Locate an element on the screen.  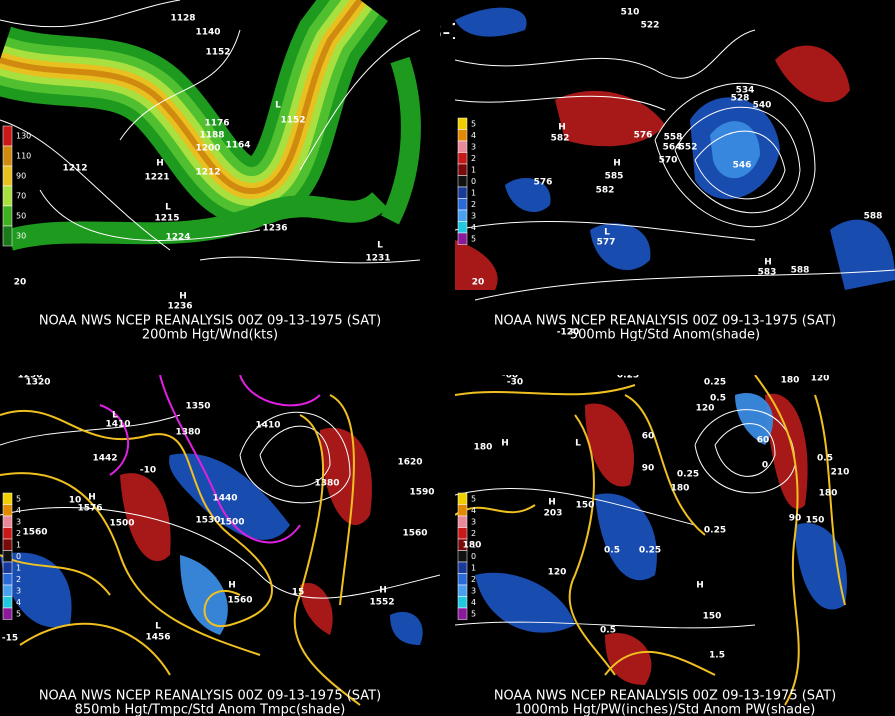
map-caption: 500mb Hgt/Std Anom(shade) is located at coordinates (665, 335).